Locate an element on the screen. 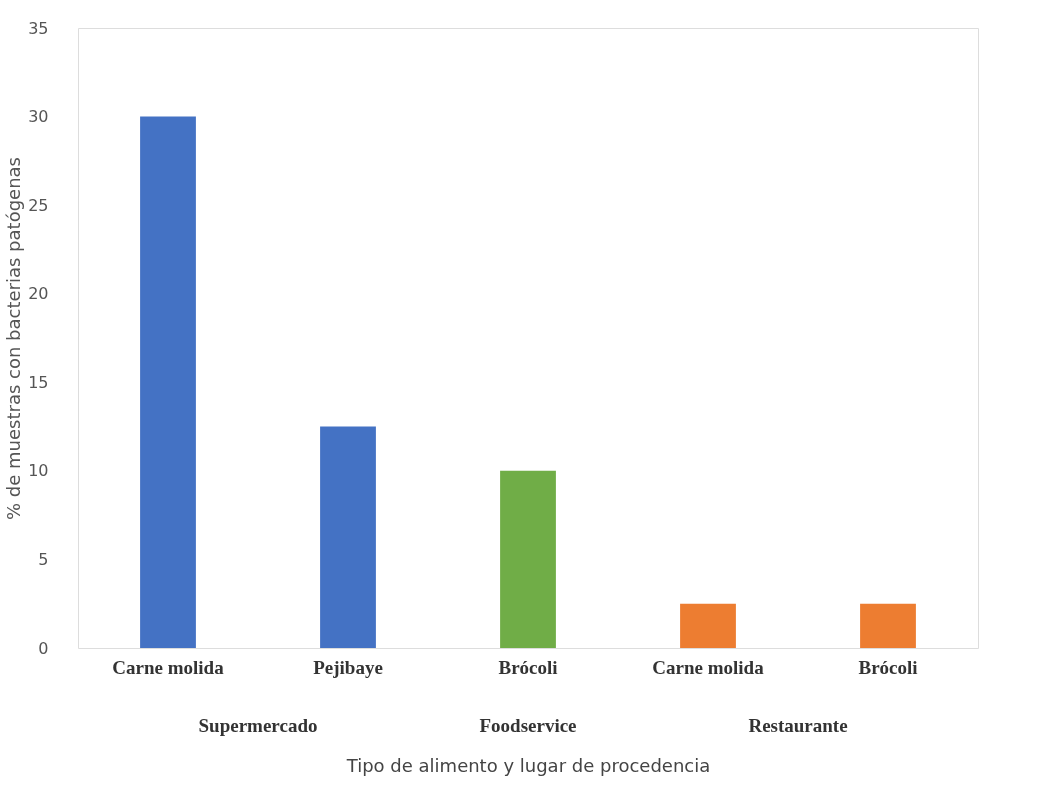 Image resolution: width=1043 pixels, height=800 pixels. y-tick-label: 20 is located at coordinates (38, 294).